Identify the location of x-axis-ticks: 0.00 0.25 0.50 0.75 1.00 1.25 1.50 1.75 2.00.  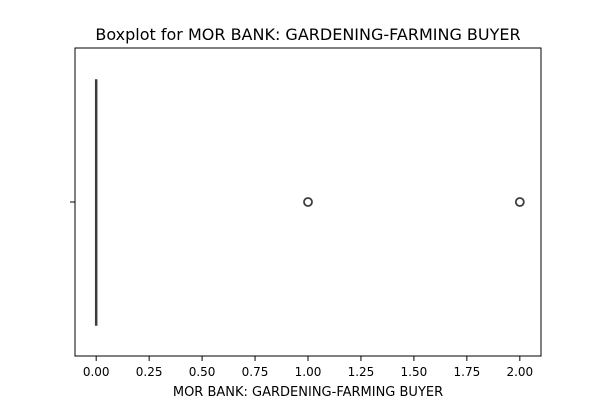
(308, 367).